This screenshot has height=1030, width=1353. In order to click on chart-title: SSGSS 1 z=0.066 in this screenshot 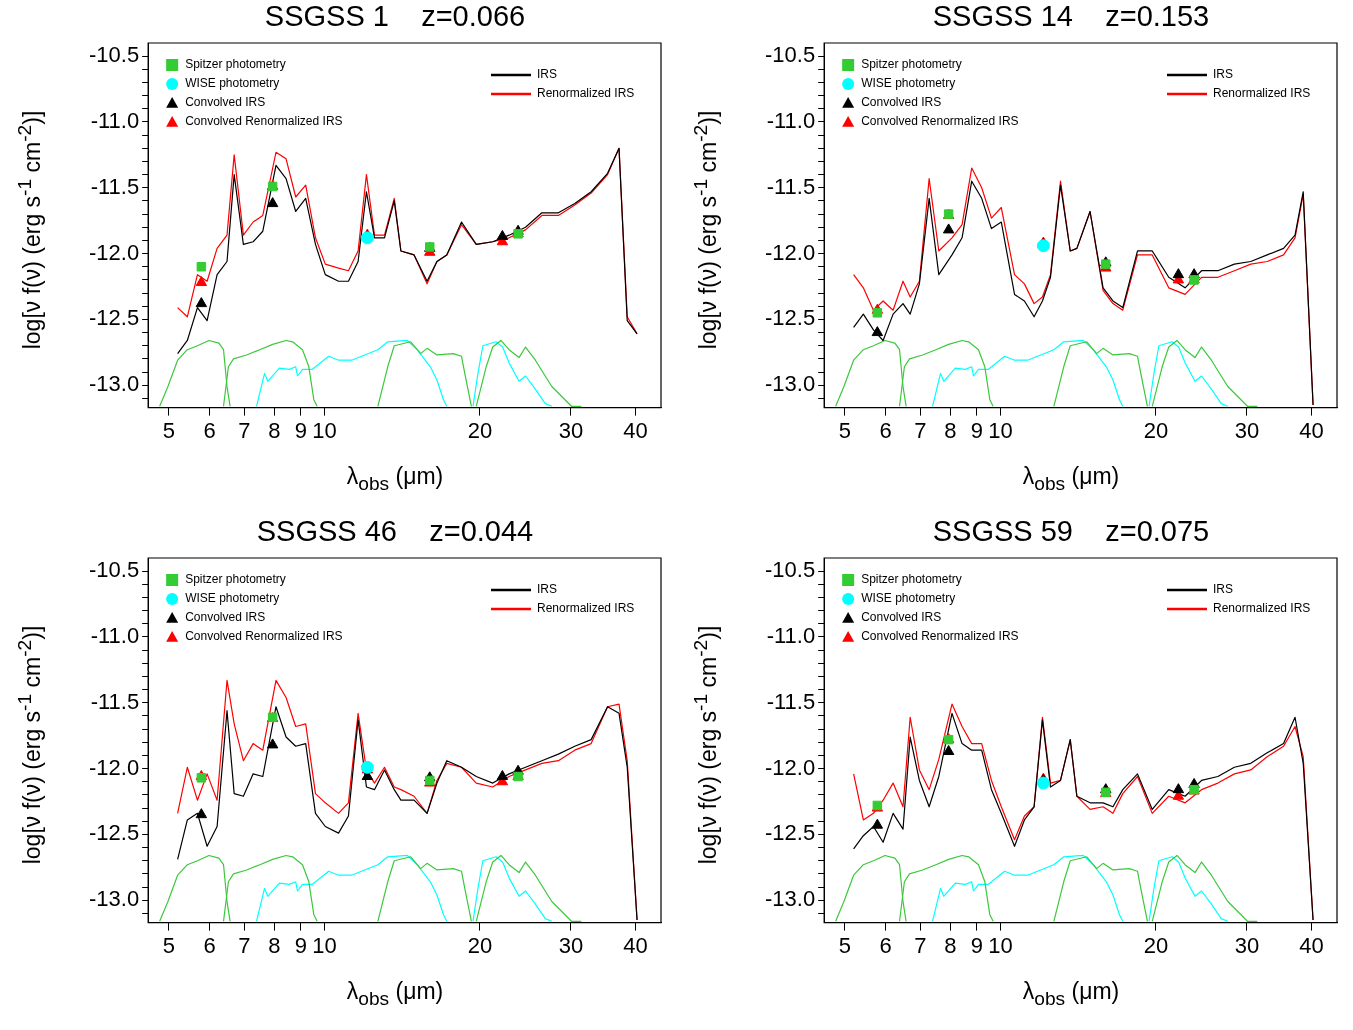, I will do `click(395, 16)`.